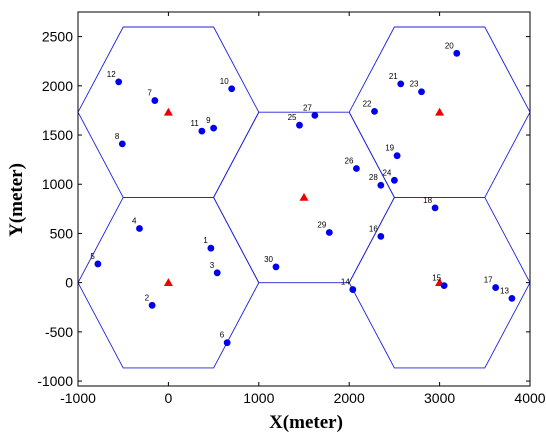 The width and height of the screenshot is (546, 437). I want to click on y-axis-title: Y(meter), so click(16, 200).